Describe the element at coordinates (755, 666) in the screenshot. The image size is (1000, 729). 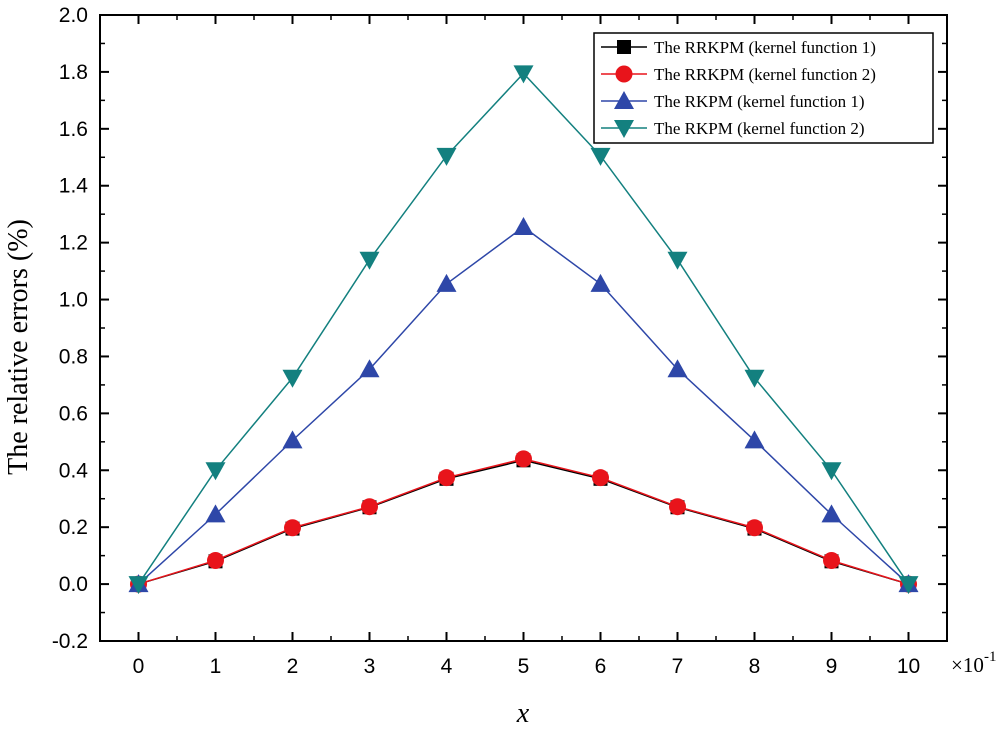
I see `x-tick-label: 8` at that location.